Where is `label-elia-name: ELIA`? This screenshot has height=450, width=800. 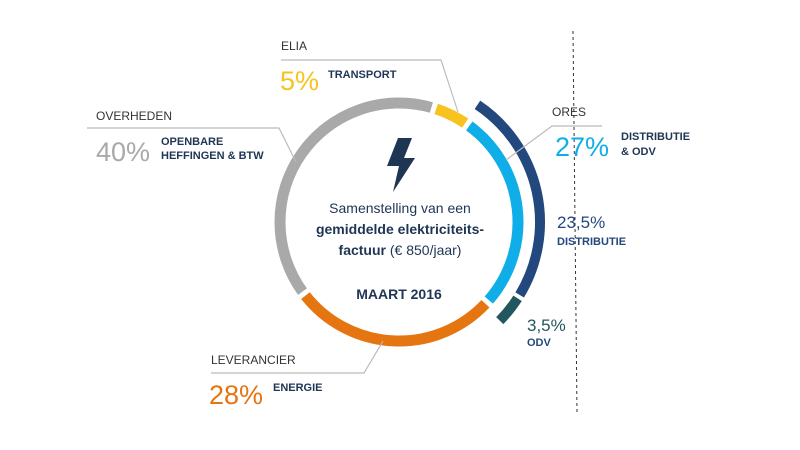 label-elia-name: ELIA is located at coordinates (294, 46).